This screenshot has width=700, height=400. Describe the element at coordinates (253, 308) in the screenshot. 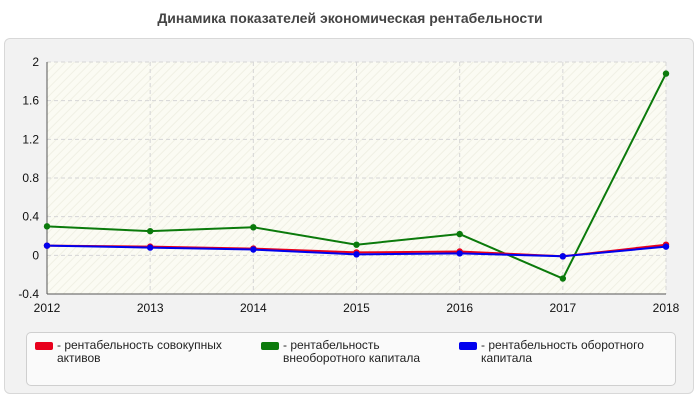

I see `x-tick-label: 2014` at that location.